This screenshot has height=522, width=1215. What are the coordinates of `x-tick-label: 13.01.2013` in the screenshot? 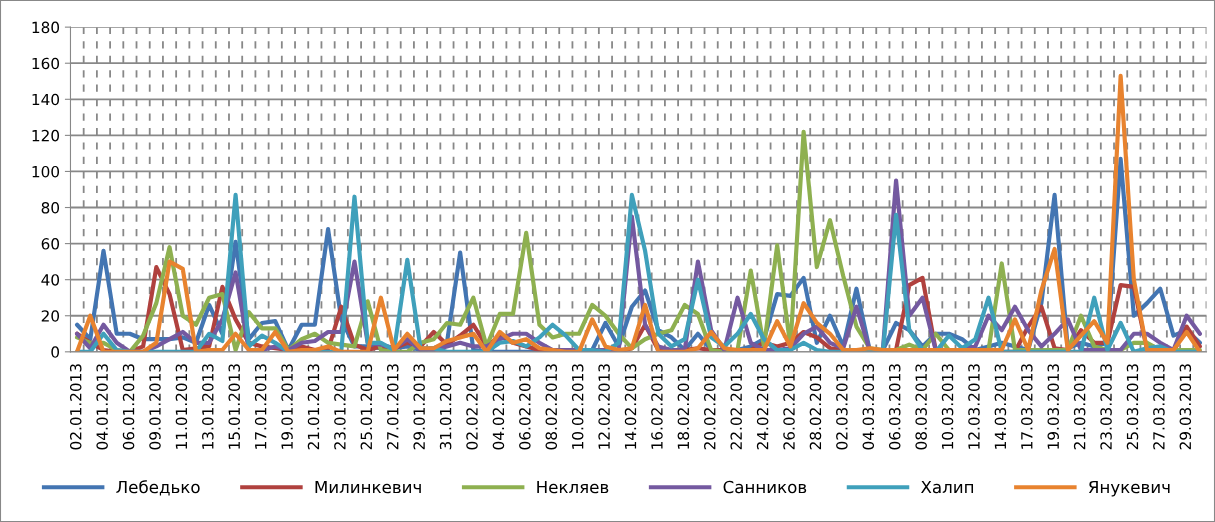 It's located at (208, 406).